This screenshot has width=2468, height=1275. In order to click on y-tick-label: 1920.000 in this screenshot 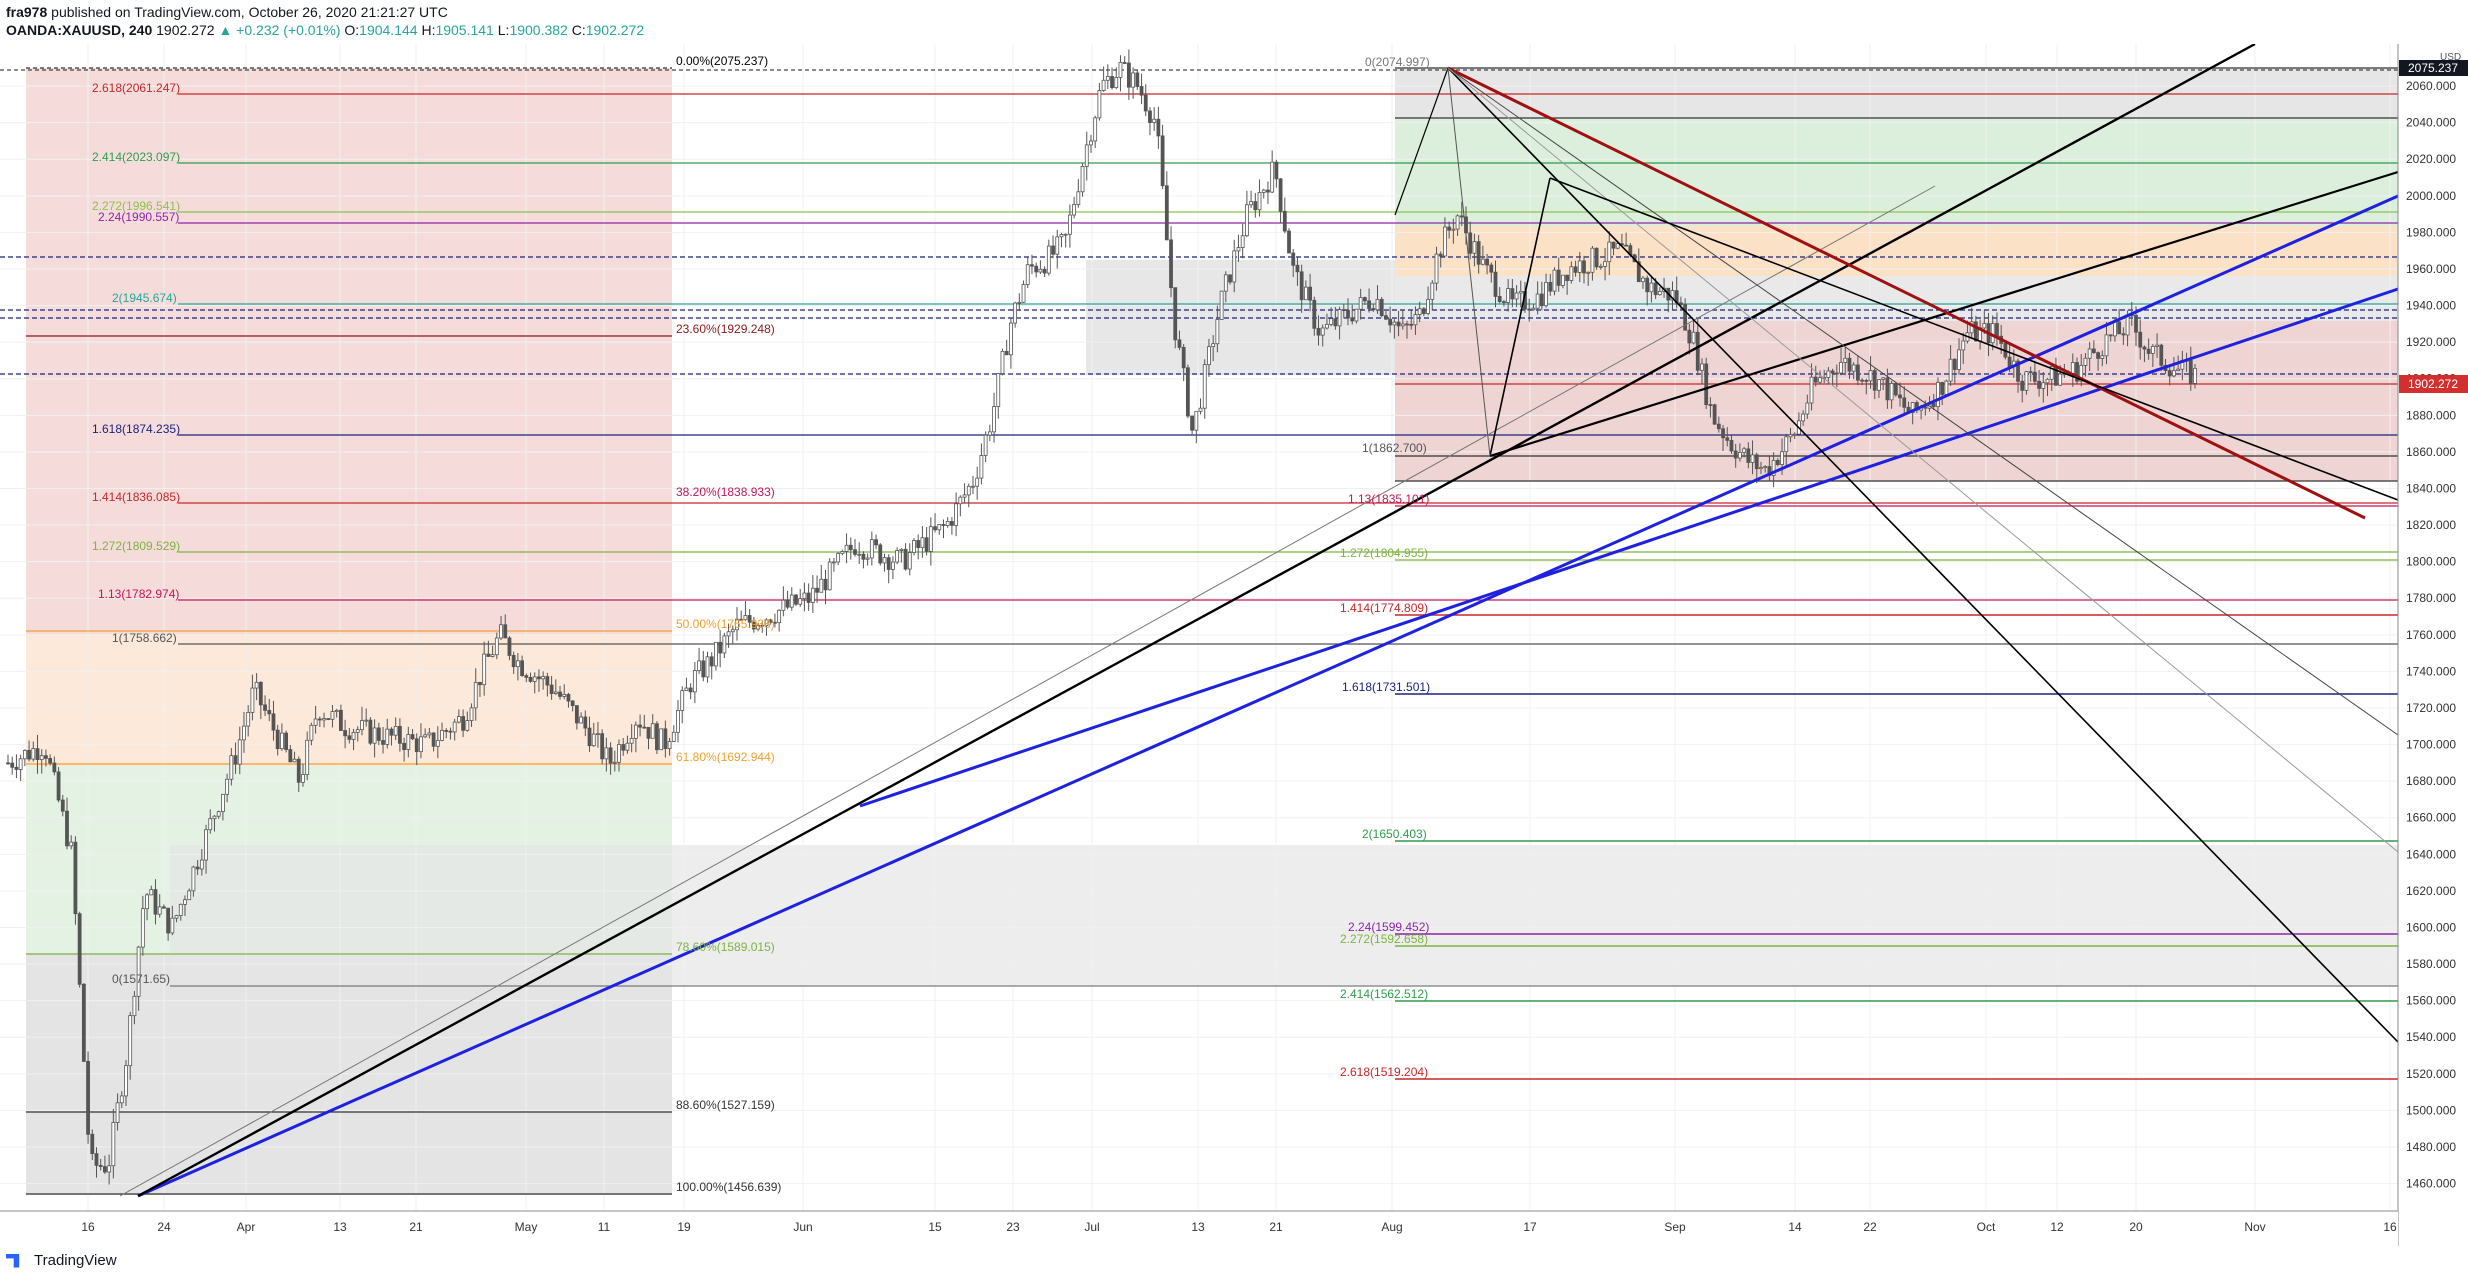, I will do `click(2431, 342)`.